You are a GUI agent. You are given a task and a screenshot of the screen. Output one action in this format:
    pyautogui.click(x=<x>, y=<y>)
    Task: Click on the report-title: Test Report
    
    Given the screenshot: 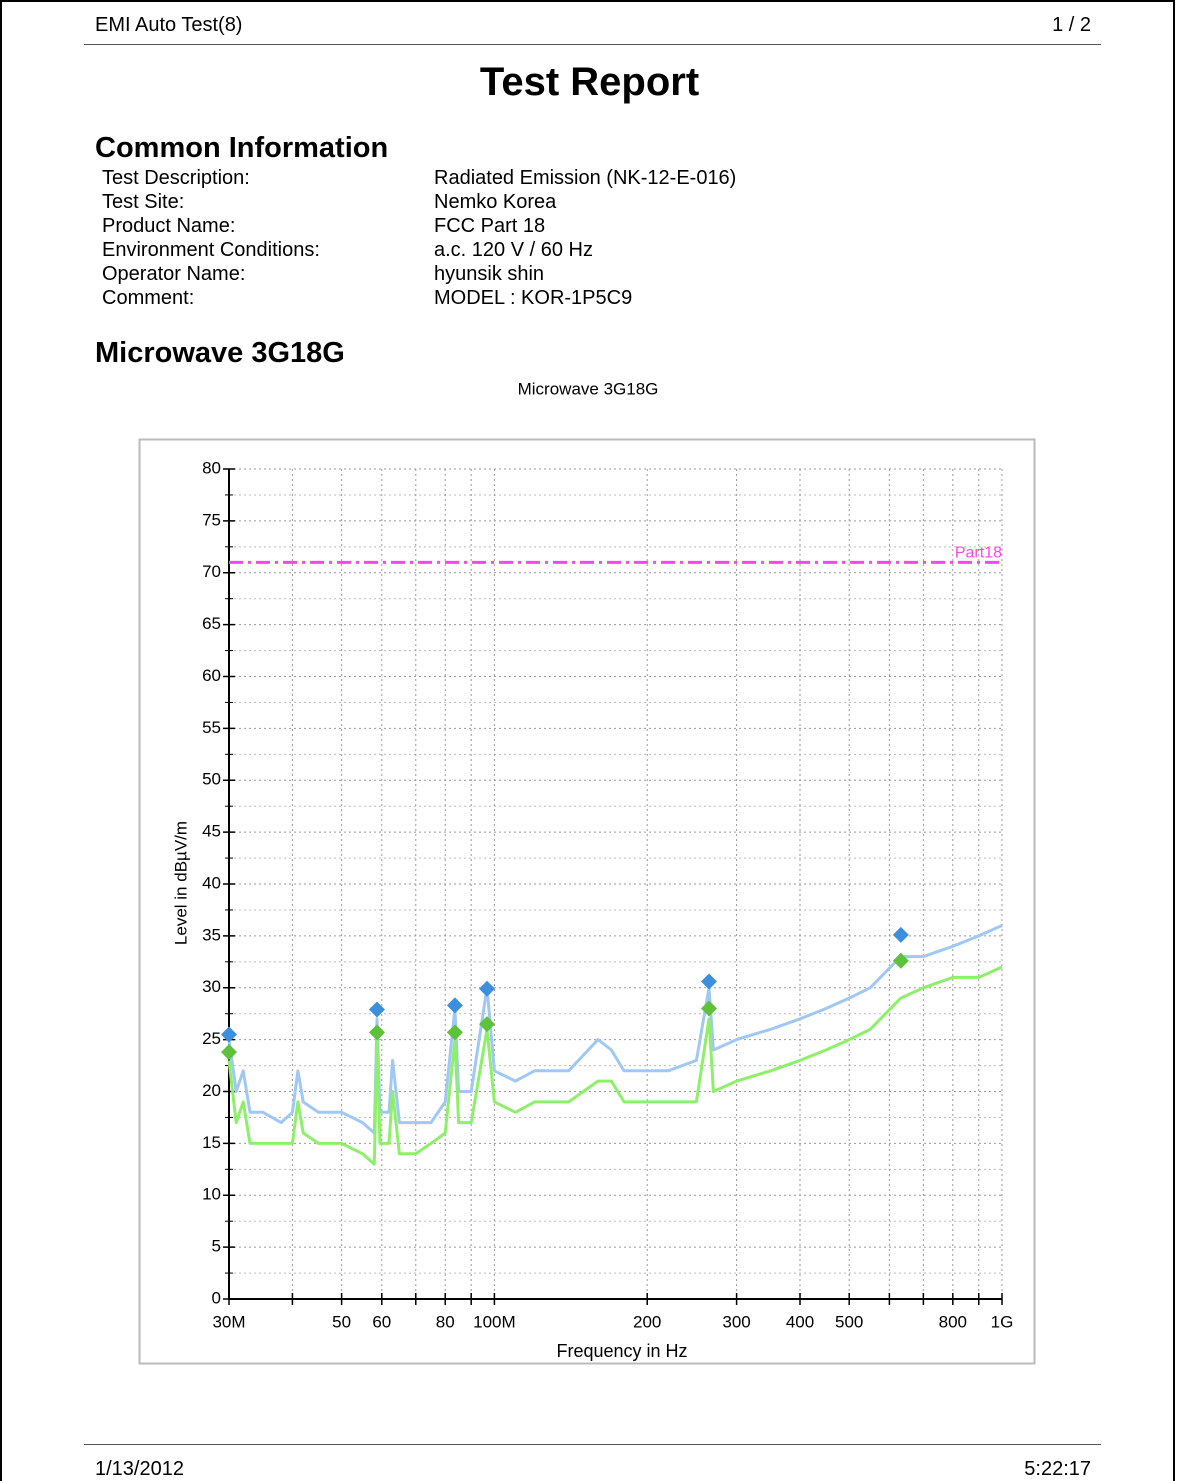 What is the action you would take?
    pyautogui.click(x=589, y=82)
    